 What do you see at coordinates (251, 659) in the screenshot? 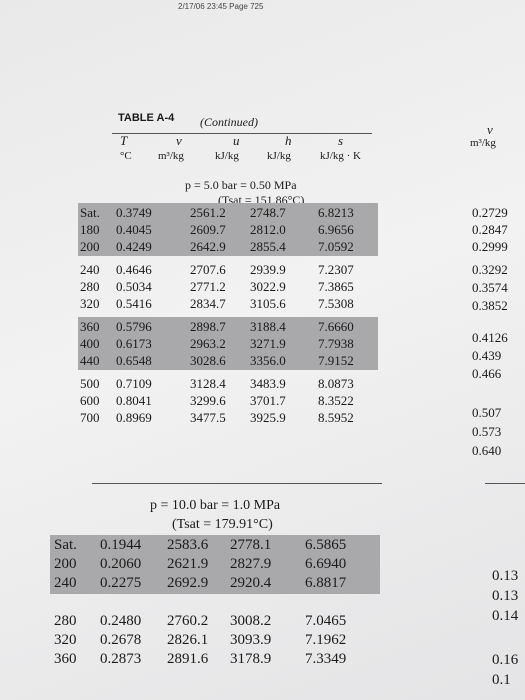
I see `cell: 3178.9` at bounding box center [251, 659].